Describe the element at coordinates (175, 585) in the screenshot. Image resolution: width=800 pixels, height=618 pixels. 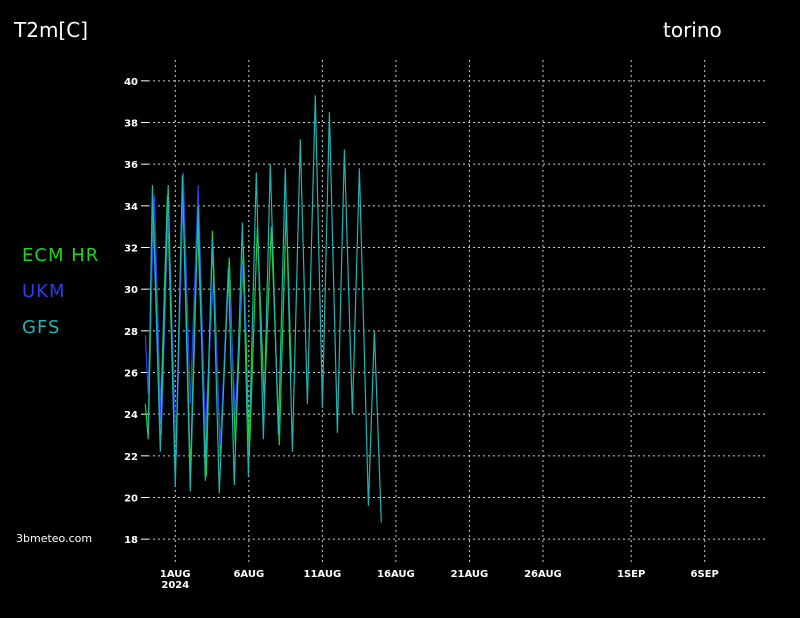
I see `x-sublabel: 2024` at that location.